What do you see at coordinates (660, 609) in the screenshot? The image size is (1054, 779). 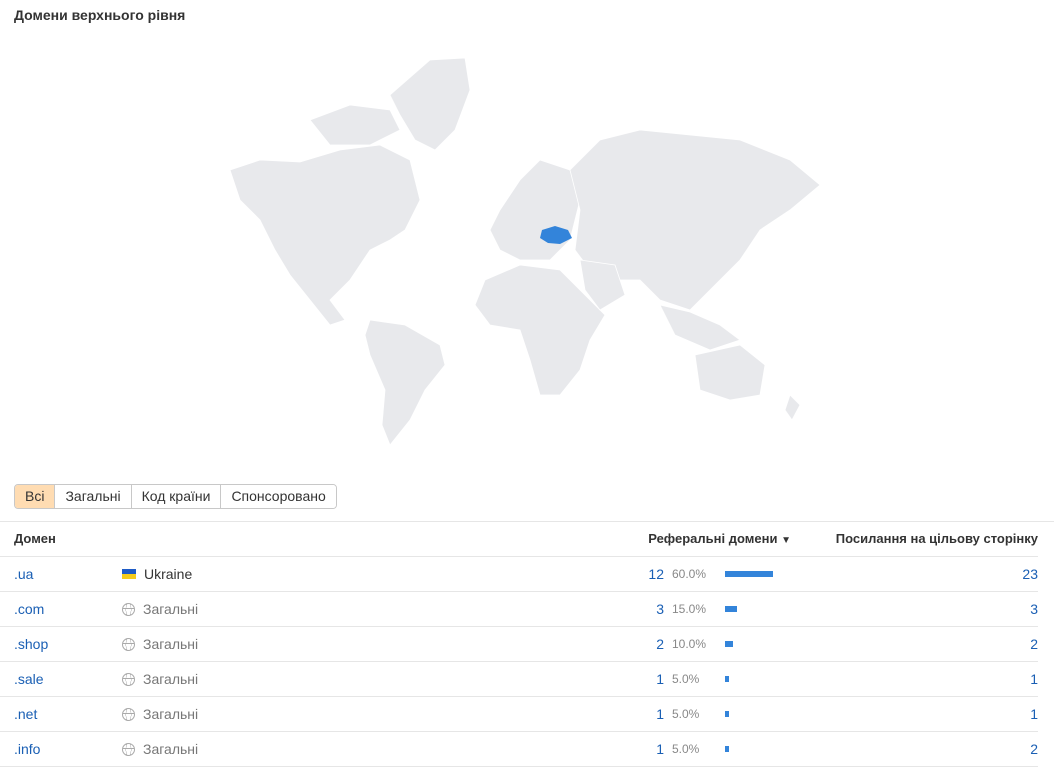 I see `referring-domains-count: 3` at bounding box center [660, 609].